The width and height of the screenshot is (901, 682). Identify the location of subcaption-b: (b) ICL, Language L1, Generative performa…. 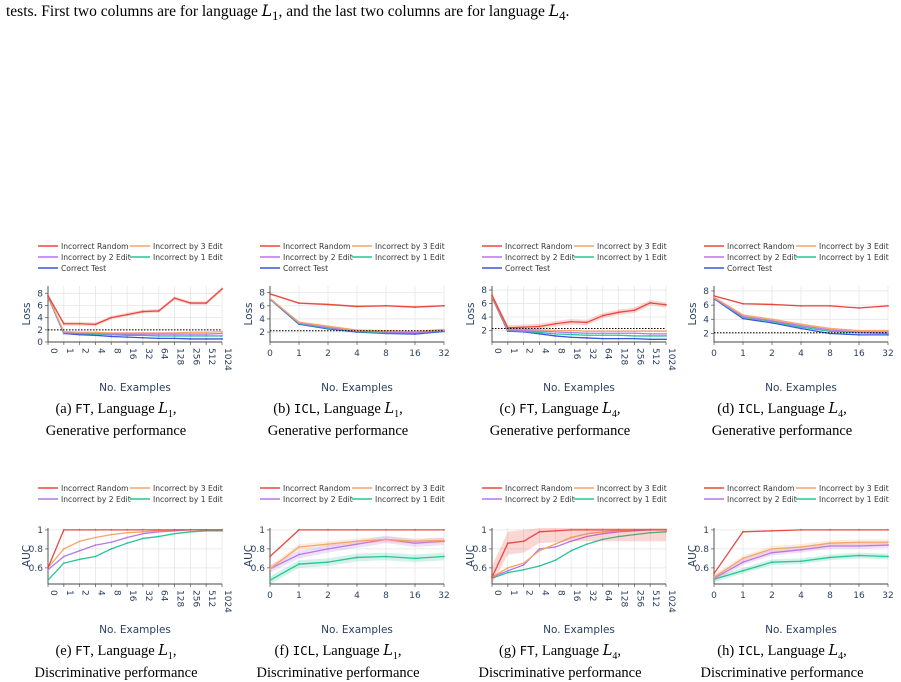
(338, 420).